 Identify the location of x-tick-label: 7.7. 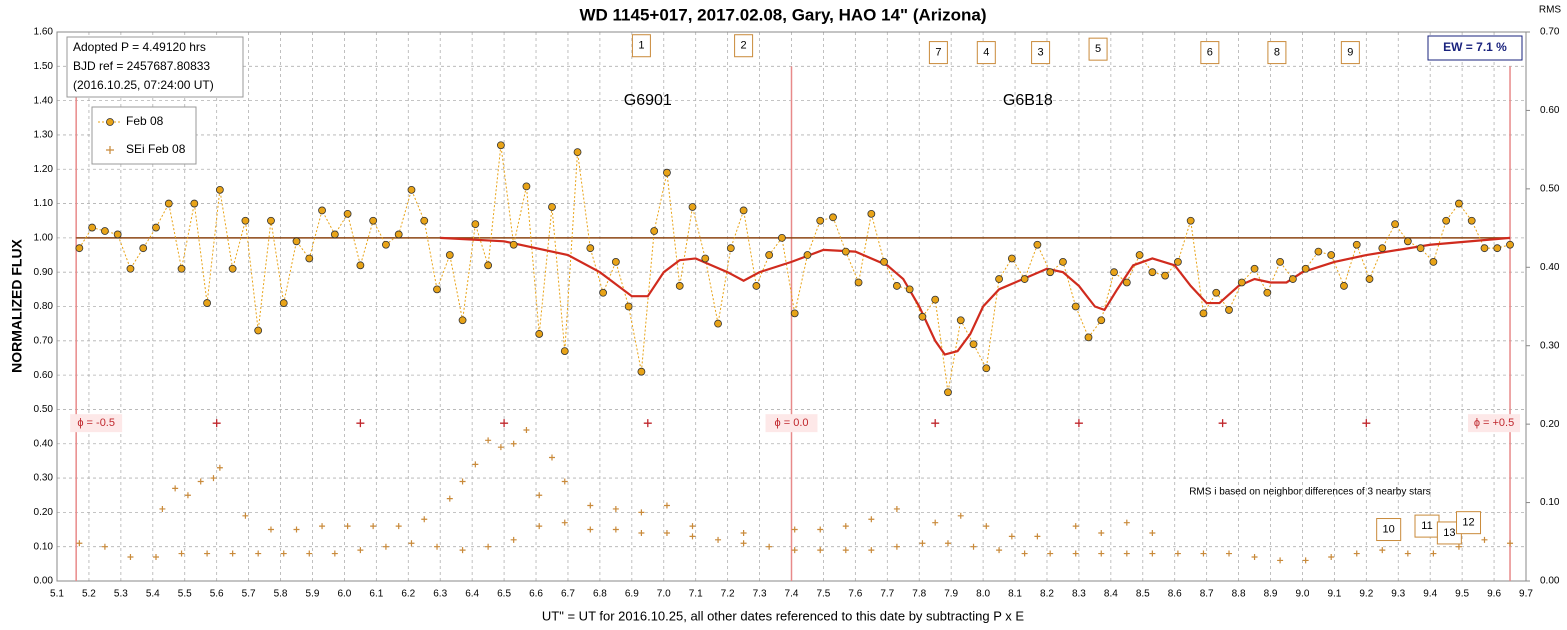
(887, 594).